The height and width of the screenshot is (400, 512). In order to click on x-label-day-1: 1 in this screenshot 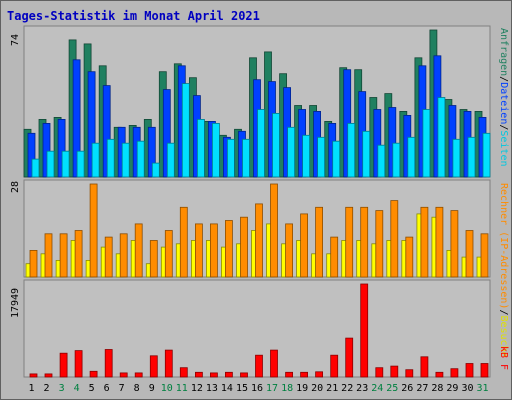, I will do `click(31, 388)`.